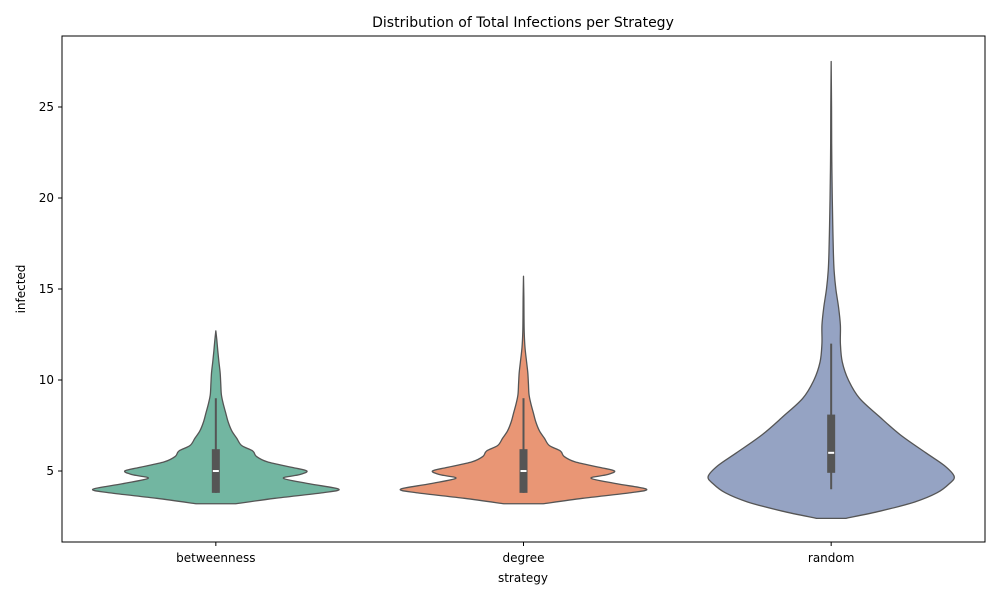 This screenshot has width=1000, height=600. I want to click on y-tick-label-20: 20, so click(46, 198).